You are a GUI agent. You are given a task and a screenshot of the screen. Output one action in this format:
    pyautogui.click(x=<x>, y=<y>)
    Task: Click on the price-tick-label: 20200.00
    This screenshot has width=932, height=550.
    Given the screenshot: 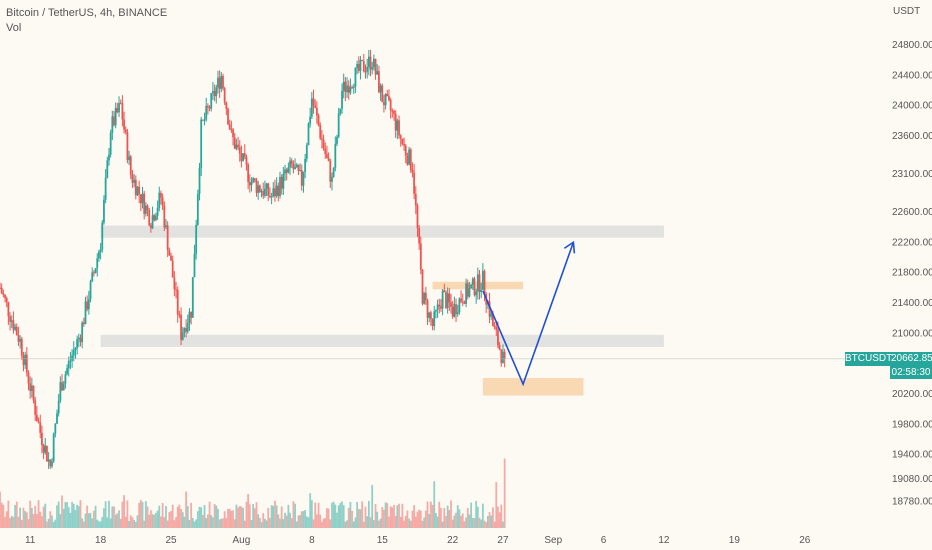 What is the action you would take?
    pyautogui.click(x=912, y=394)
    